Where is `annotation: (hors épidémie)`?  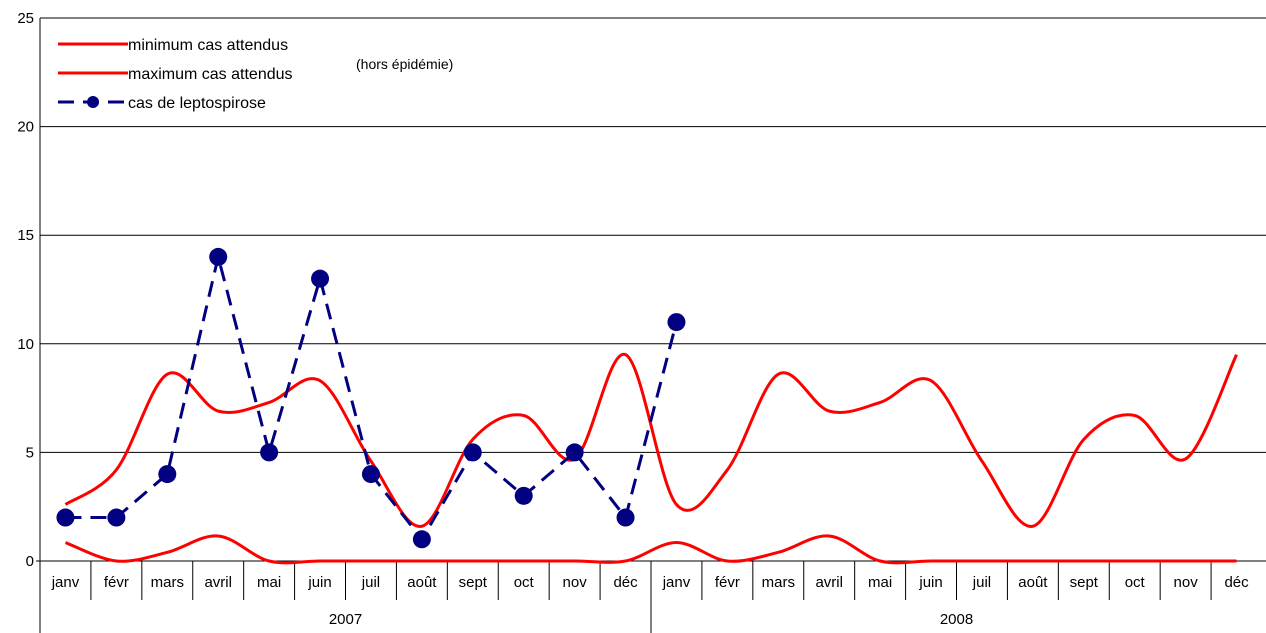
annotation: (hors épidémie) is located at coordinates (404, 64).